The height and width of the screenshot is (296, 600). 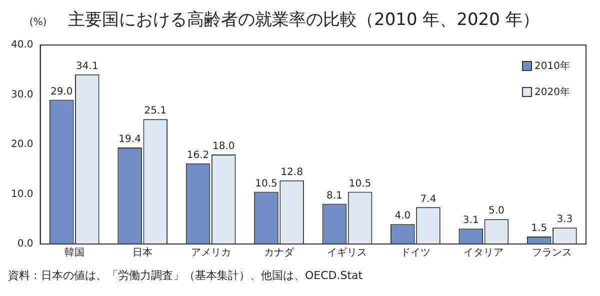 I want to click on data-label: 7.4, so click(x=428, y=199).